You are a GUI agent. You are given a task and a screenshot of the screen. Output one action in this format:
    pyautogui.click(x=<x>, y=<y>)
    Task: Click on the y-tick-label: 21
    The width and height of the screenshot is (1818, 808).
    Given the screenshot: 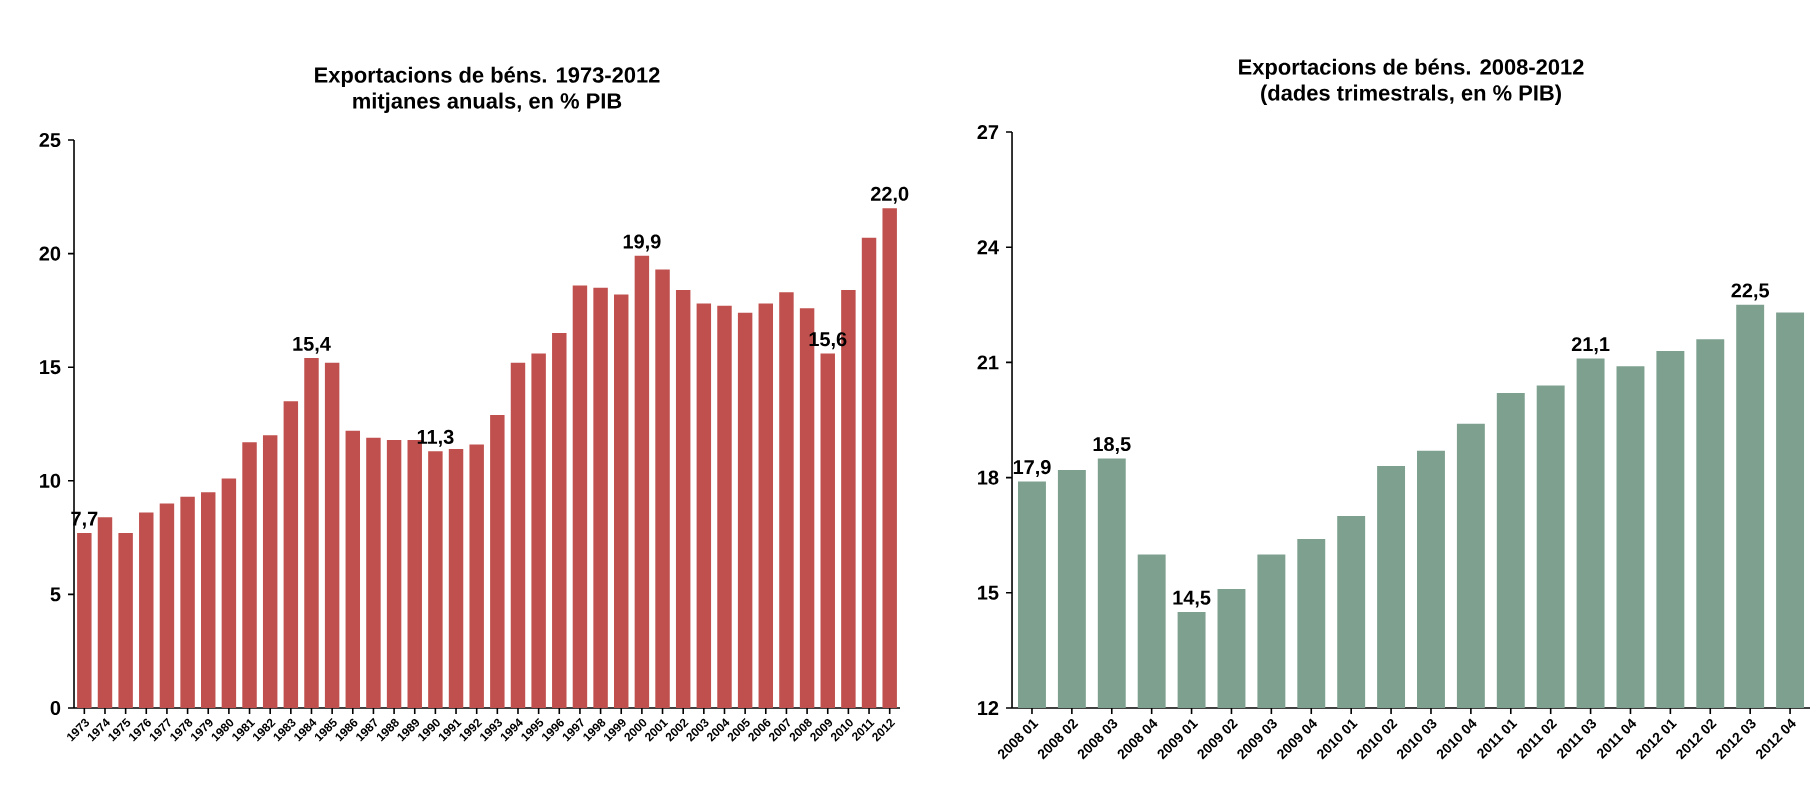 What is the action you would take?
    pyautogui.click(x=988, y=362)
    